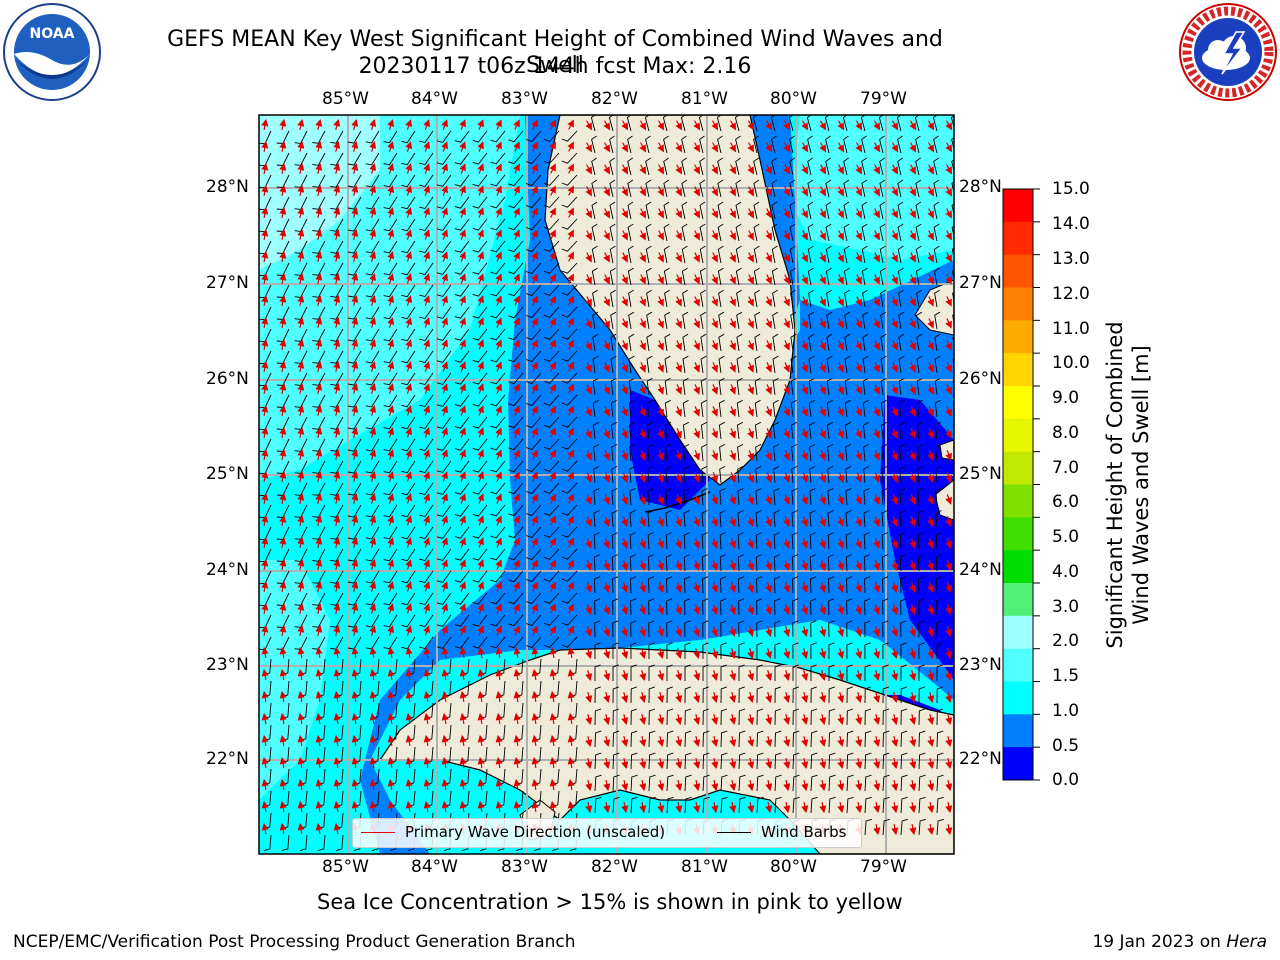  Describe the element at coordinates (1156, 942) in the screenshot. I see `footer-date-text: 19 Jan 2023 on` at that location.